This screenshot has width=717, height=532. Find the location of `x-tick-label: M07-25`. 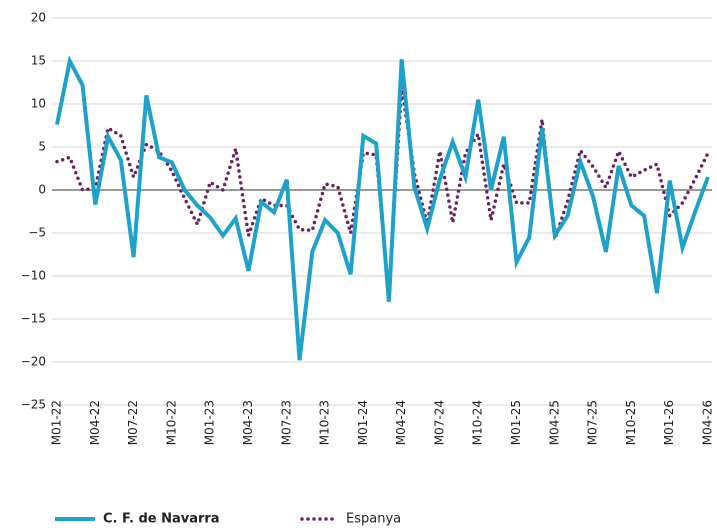

x-tick-label: M07-25 is located at coordinates (593, 422).